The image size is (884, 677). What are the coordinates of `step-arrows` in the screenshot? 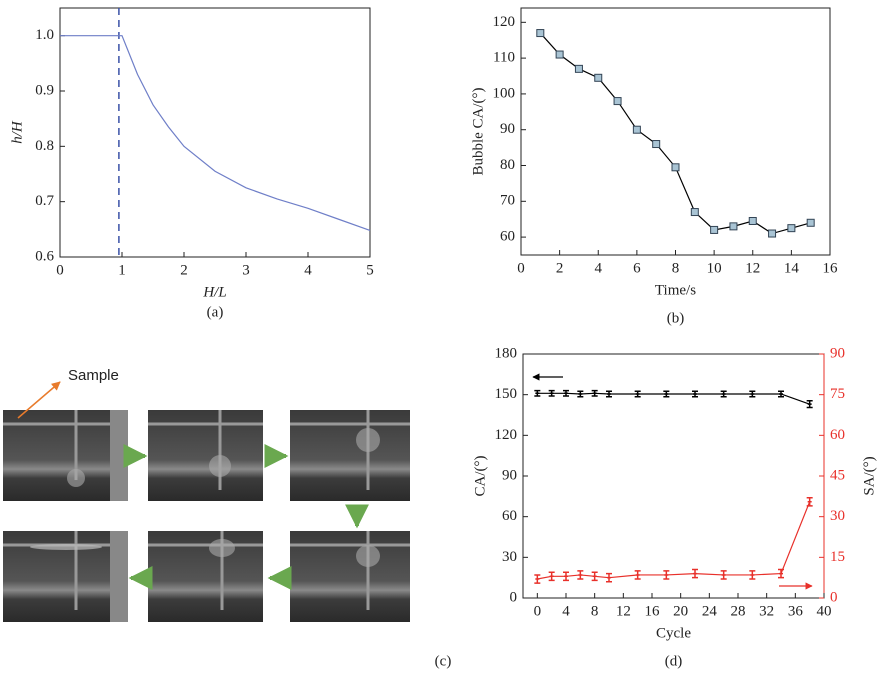 It's located at (246, 517).